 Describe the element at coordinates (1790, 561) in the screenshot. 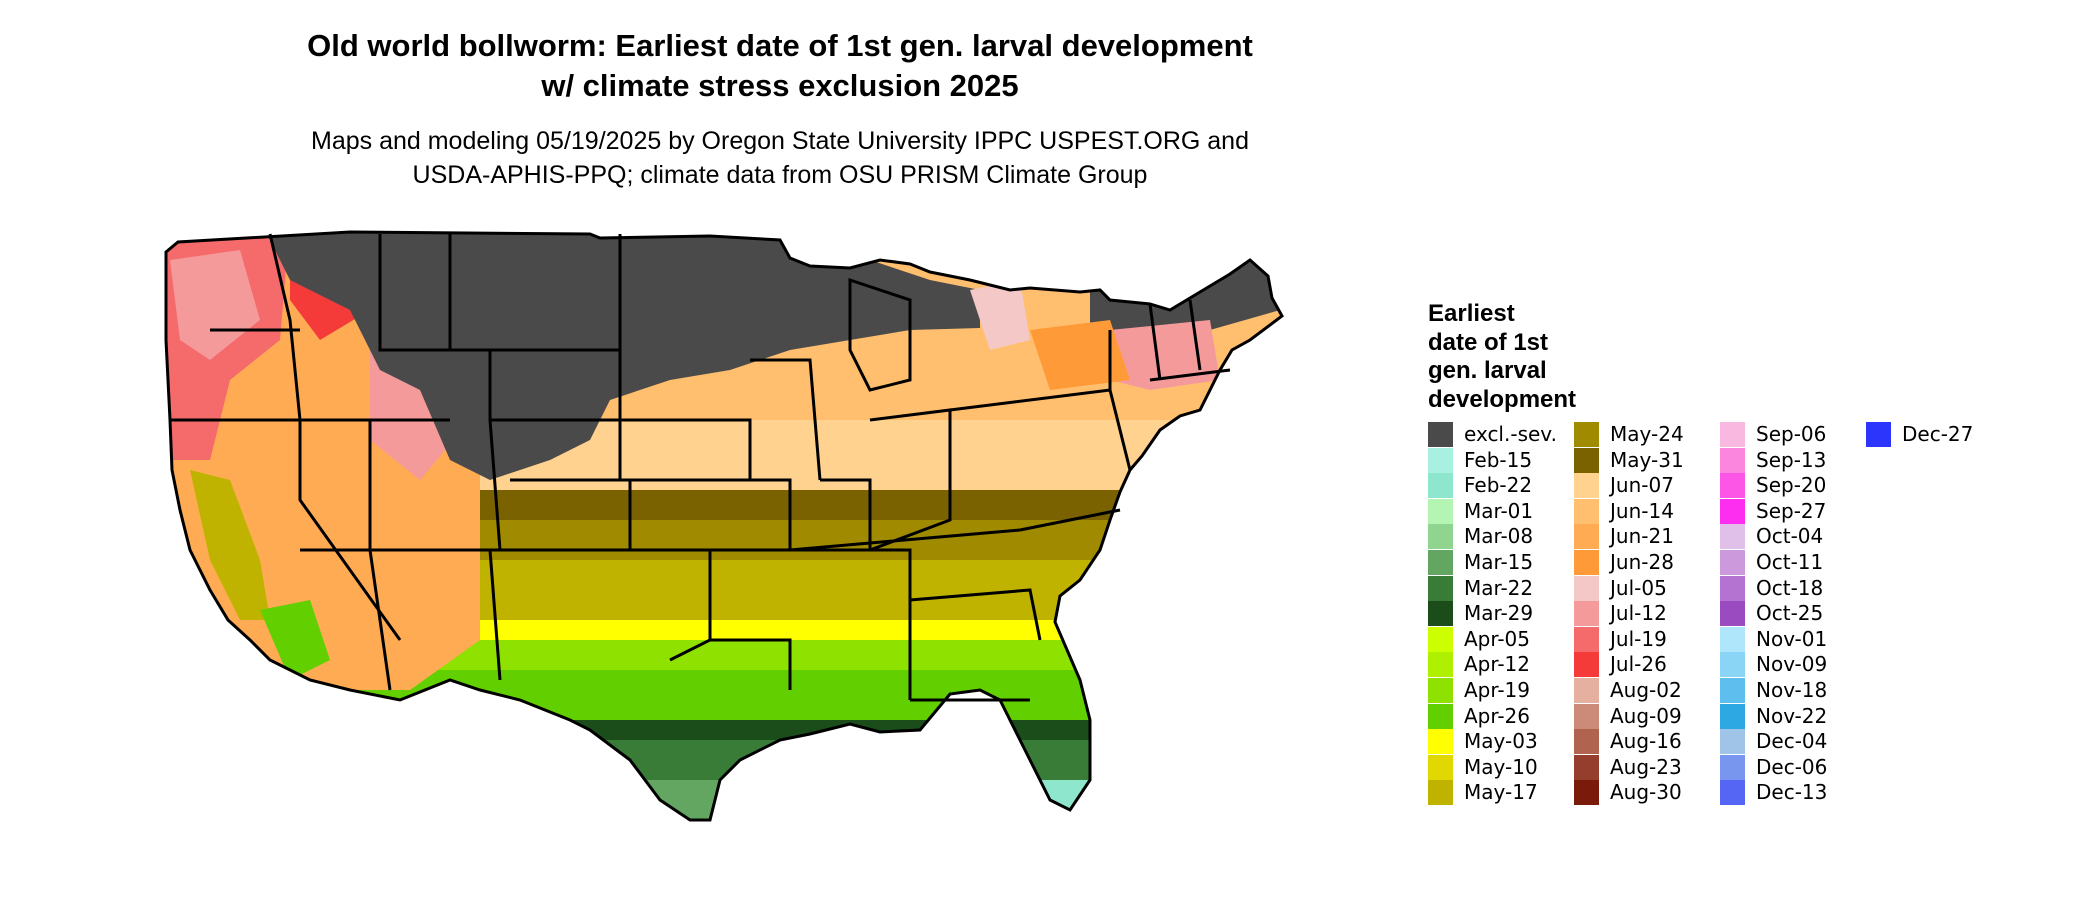

I see `legend-label: Oct-11` at that location.